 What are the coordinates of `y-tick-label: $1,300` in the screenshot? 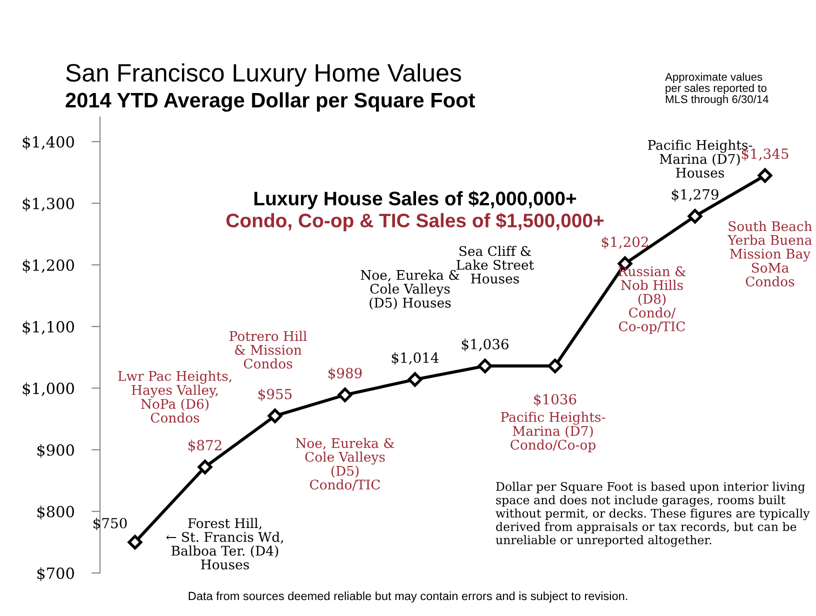 It's located at (48, 204).